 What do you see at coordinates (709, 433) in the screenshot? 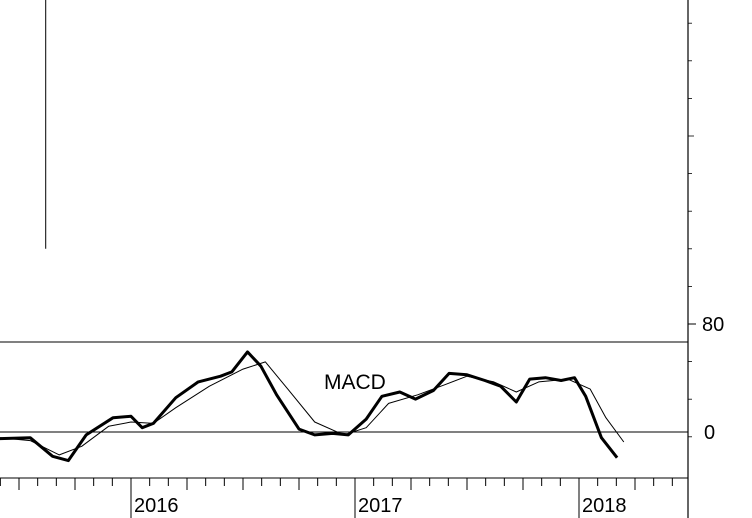
I see `macd-tick-label-0: 0` at bounding box center [709, 433].